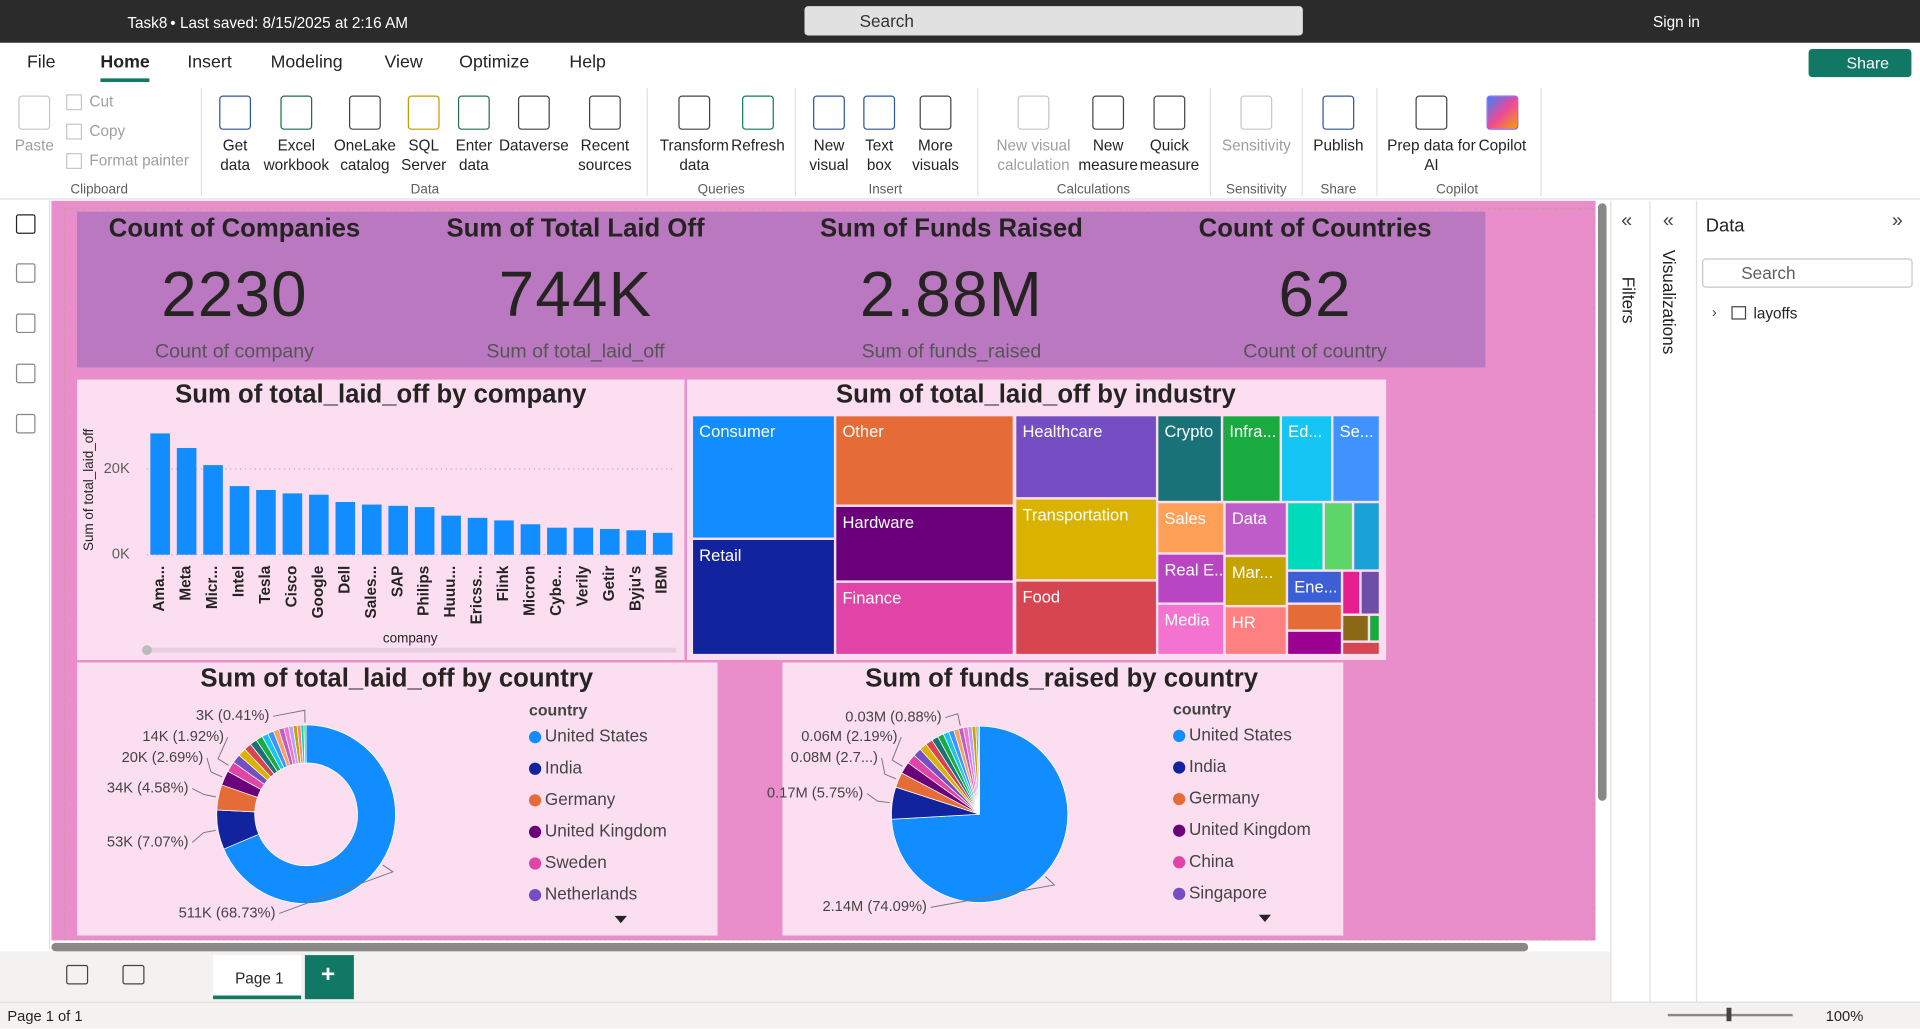 The width and height of the screenshot is (1920, 1029). What do you see at coordinates (329, 977) in the screenshot?
I see `add-page` at bounding box center [329, 977].